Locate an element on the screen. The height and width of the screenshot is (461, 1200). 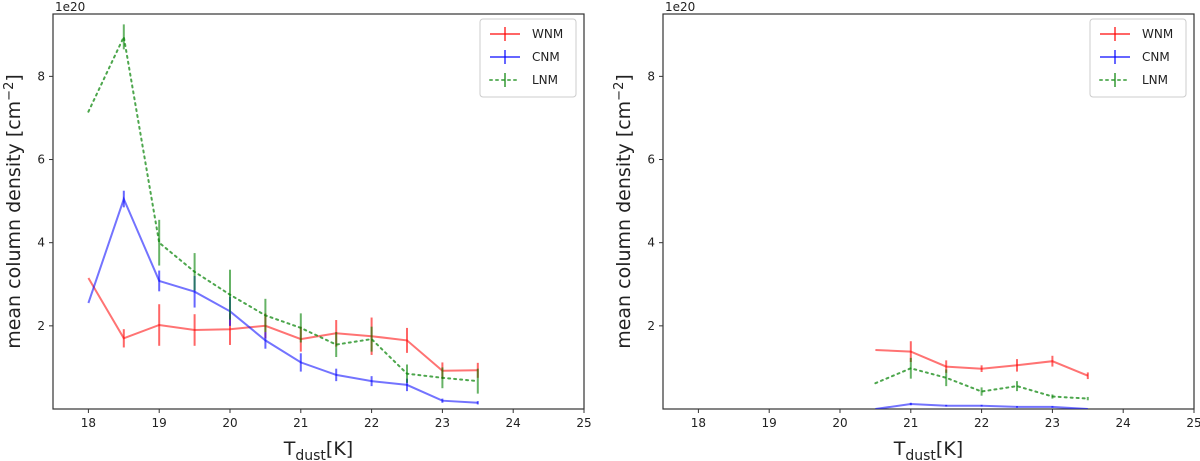
series-line-cnm is located at coordinates (282, 300).